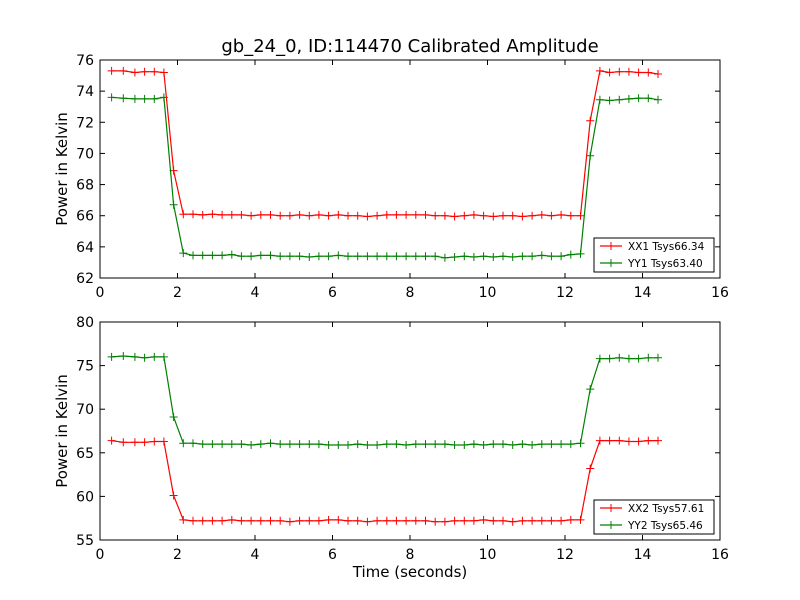  I want to click on bottom-y-tick-label: 75, so click(85, 367).